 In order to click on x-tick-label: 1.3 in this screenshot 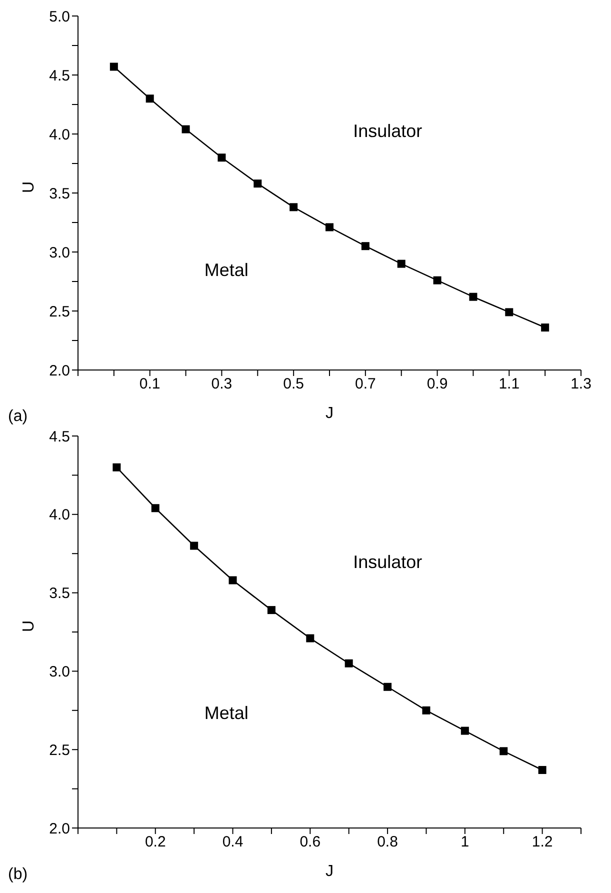, I will do `click(581, 384)`.